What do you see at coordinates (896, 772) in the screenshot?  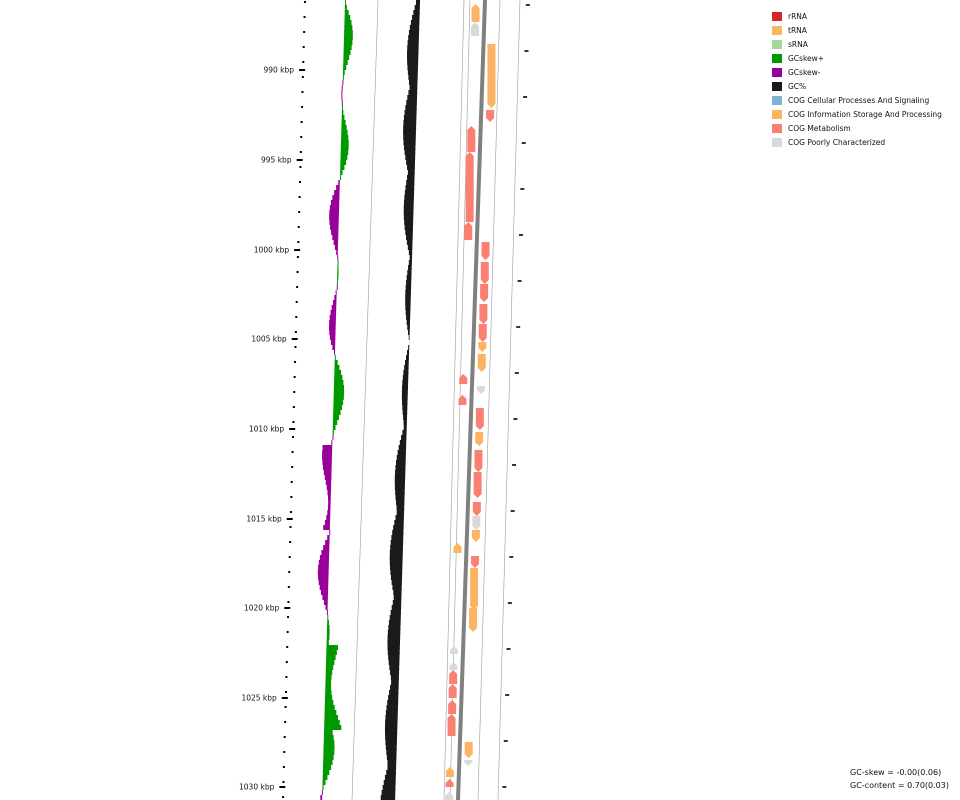 I see `gc-skew-stat: GC-skew = -0.00(0.06)` at bounding box center [896, 772].